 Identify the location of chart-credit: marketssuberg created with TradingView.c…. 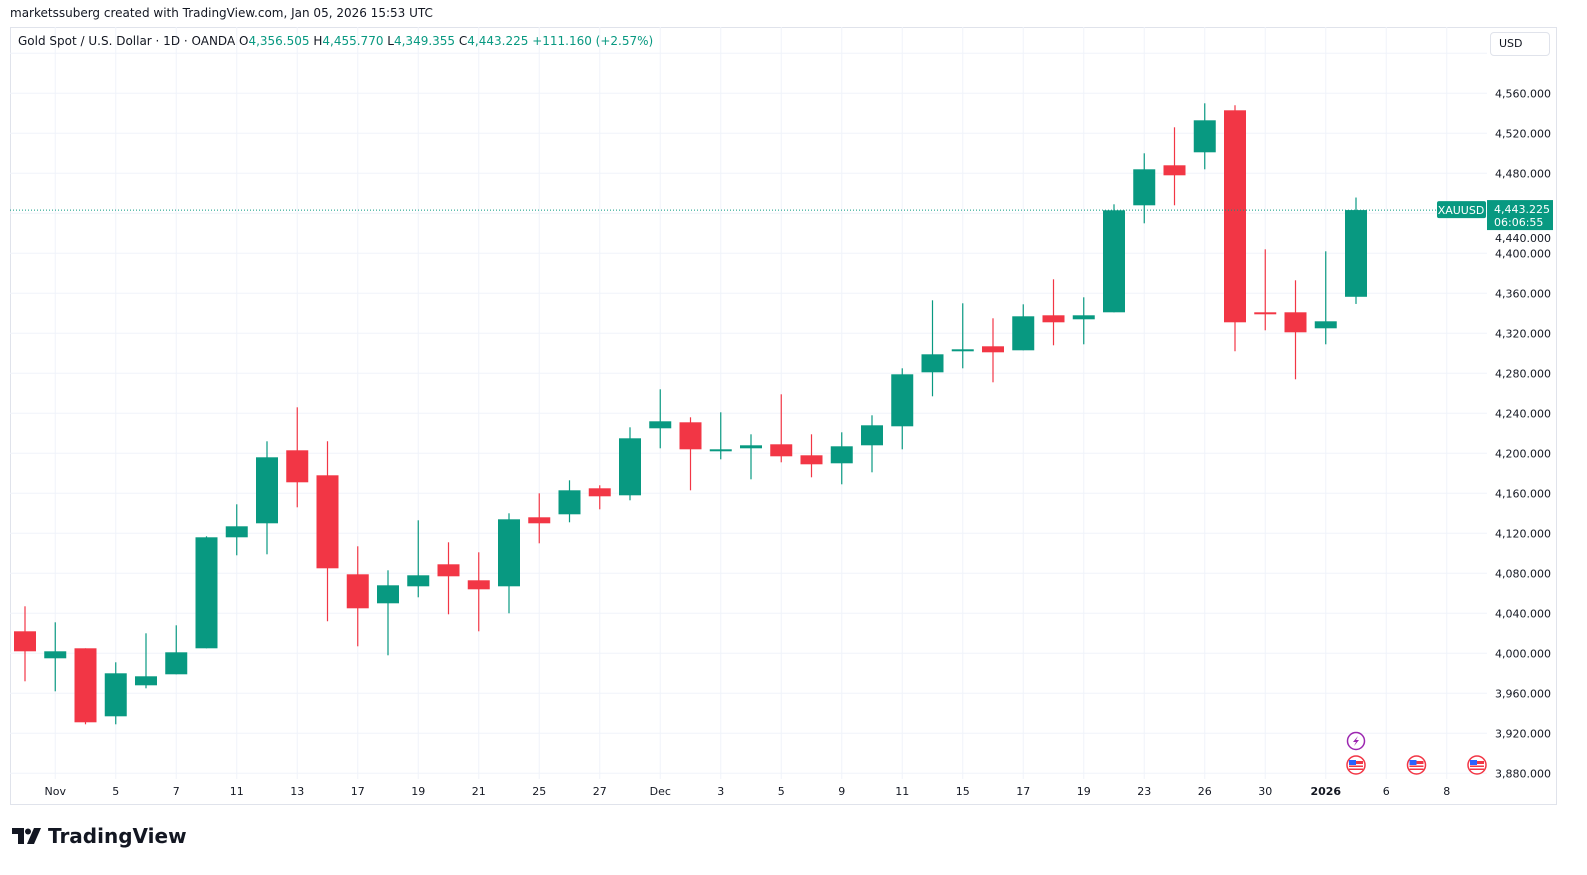
(221, 13).